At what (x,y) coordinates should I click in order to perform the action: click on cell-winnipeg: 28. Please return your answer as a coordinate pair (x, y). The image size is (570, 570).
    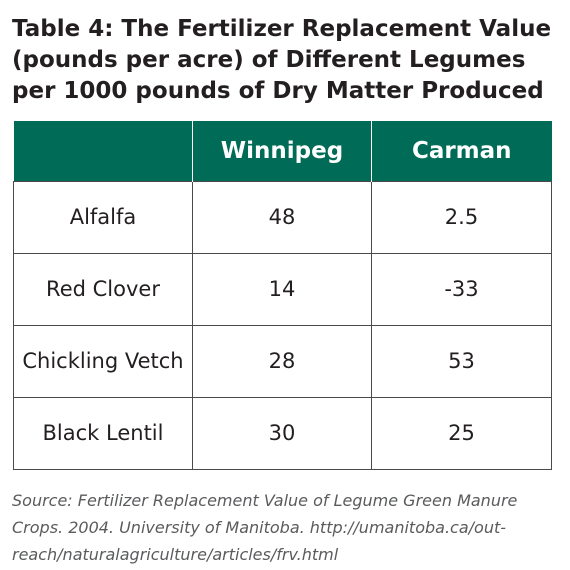
    Looking at the image, I should click on (282, 361).